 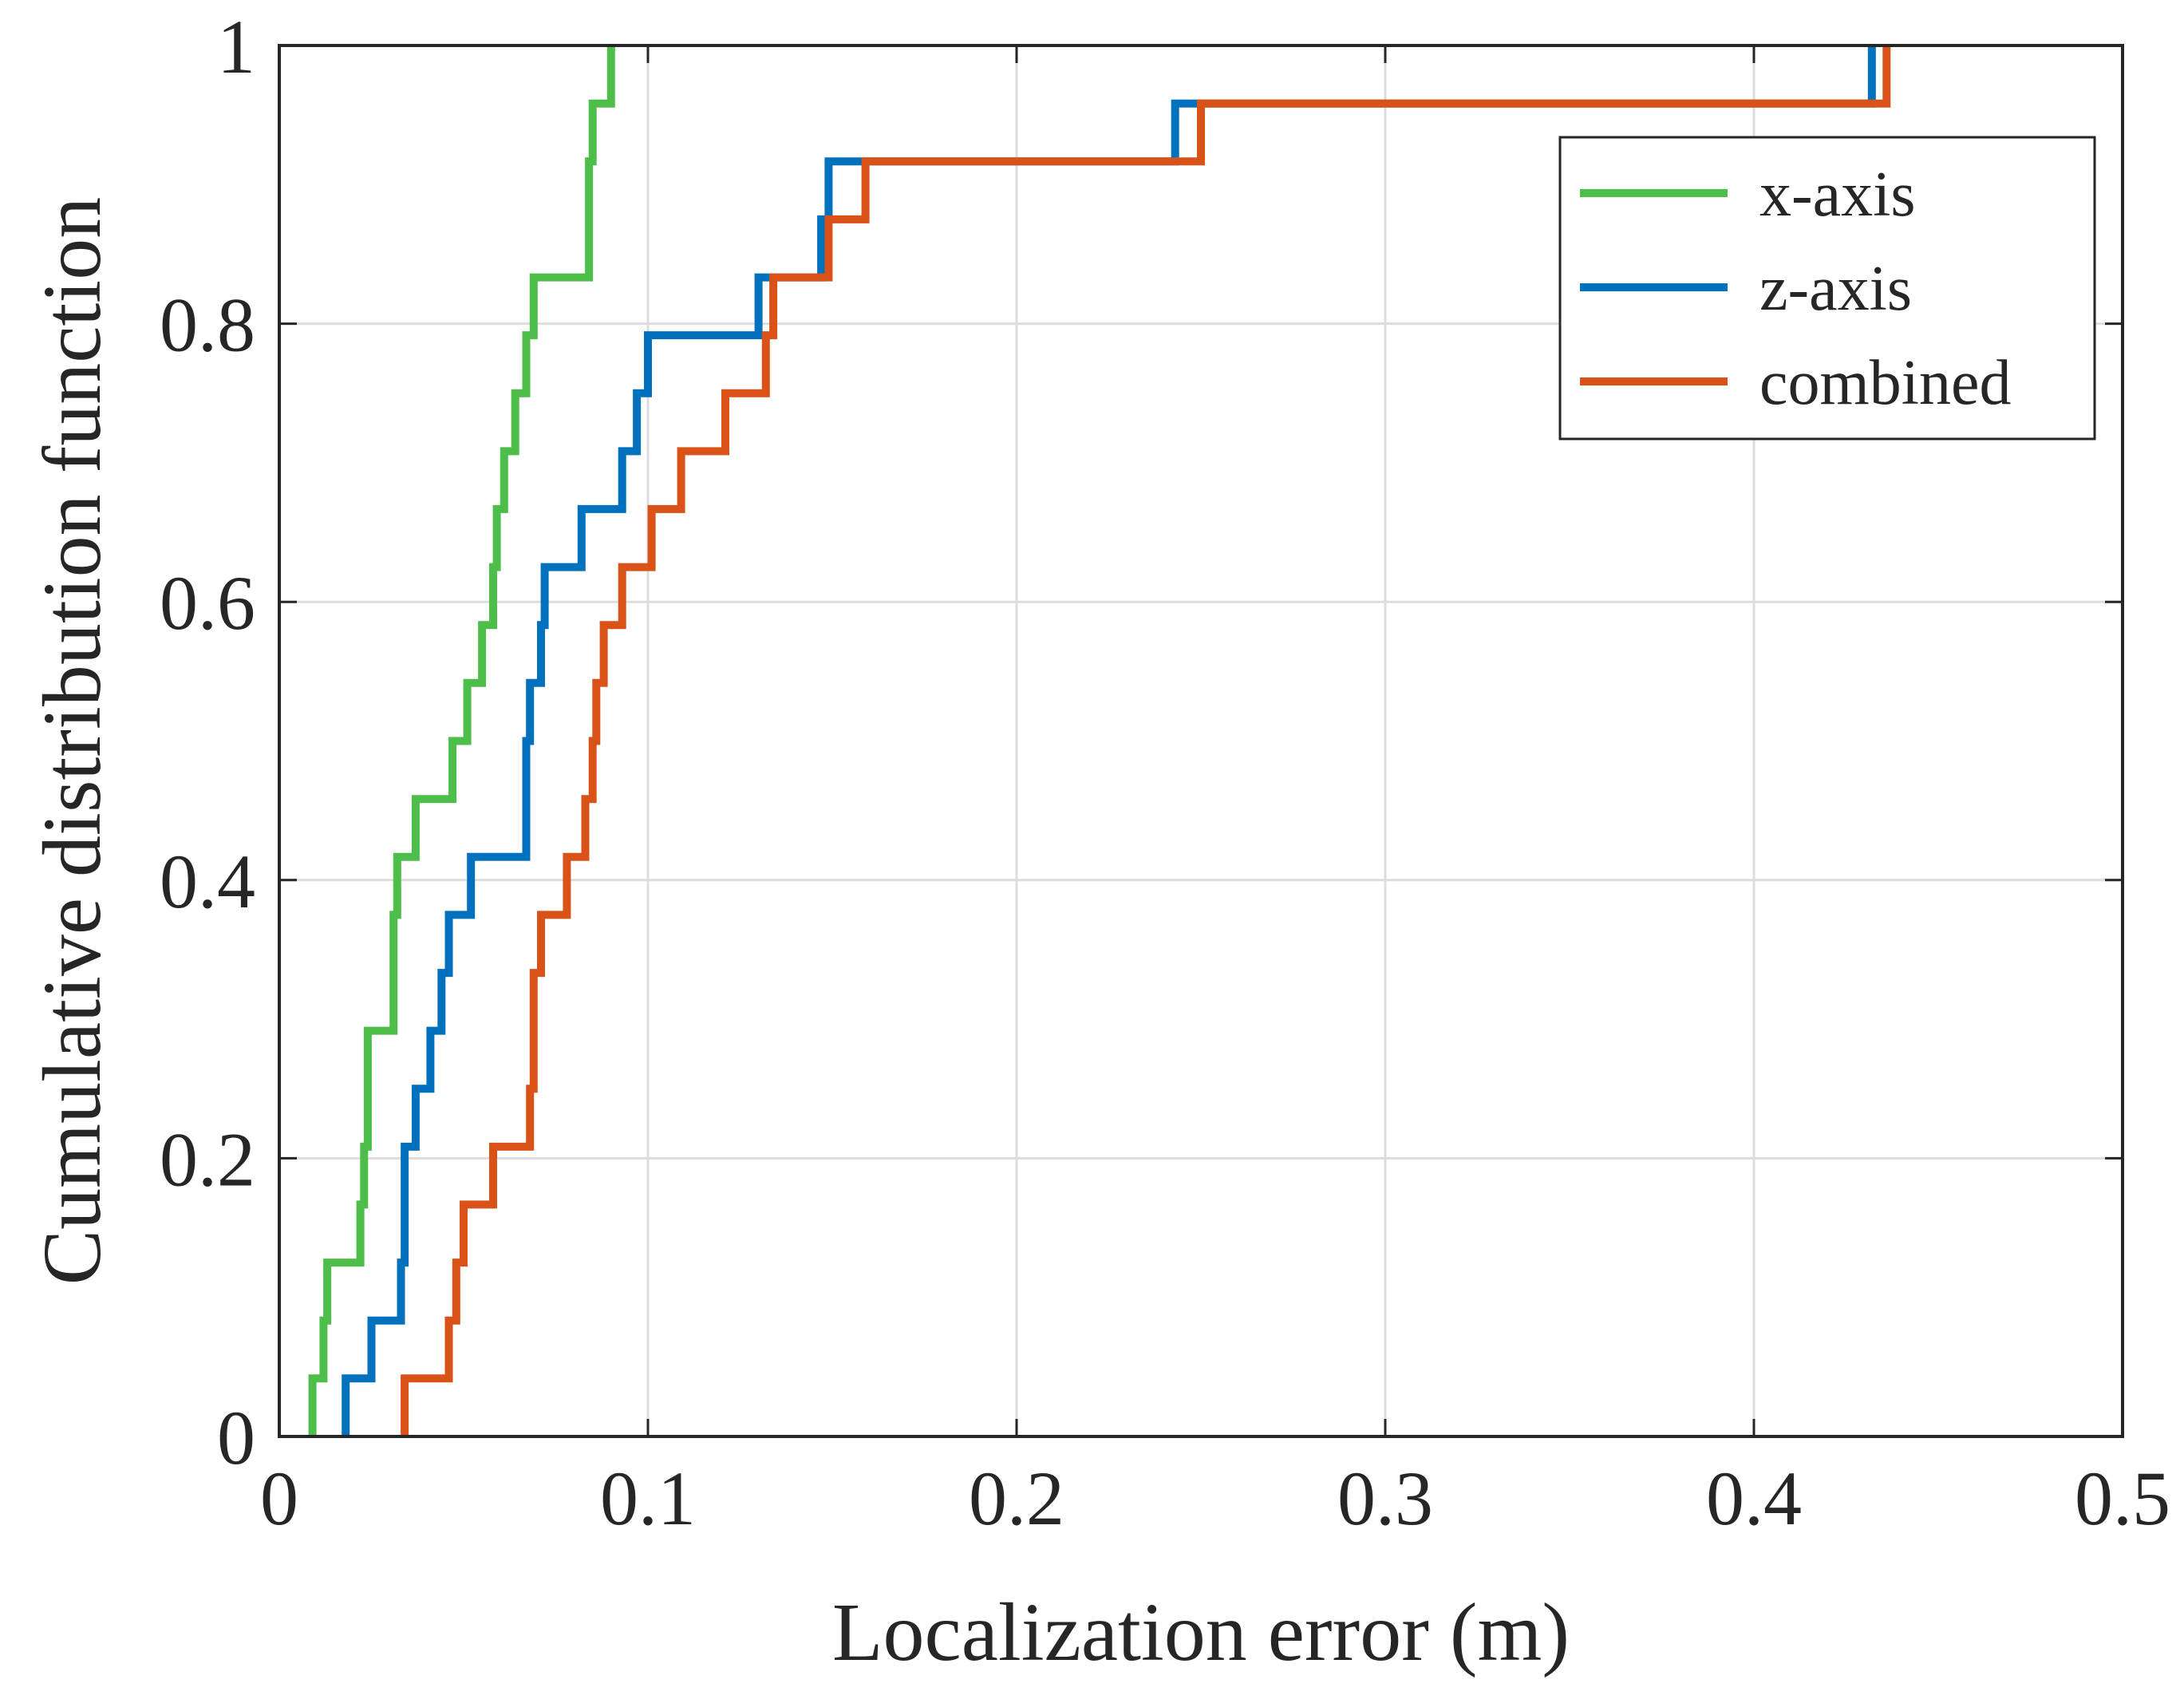 What do you see at coordinates (2122, 1498) in the screenshot?
I see `x-tick-label: 0.5` at bounding box center [2122, 1498].